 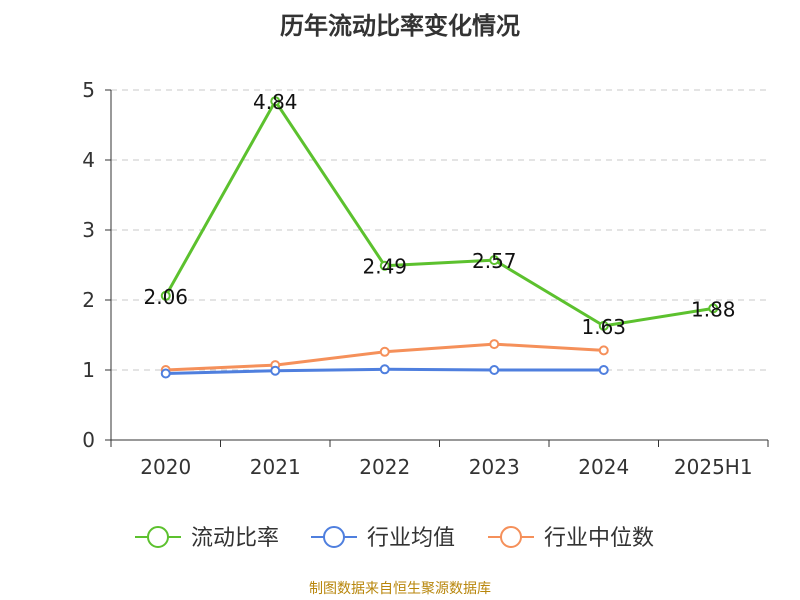 I want to click on x-tick-label: 2023, so click(x=494, y=467).